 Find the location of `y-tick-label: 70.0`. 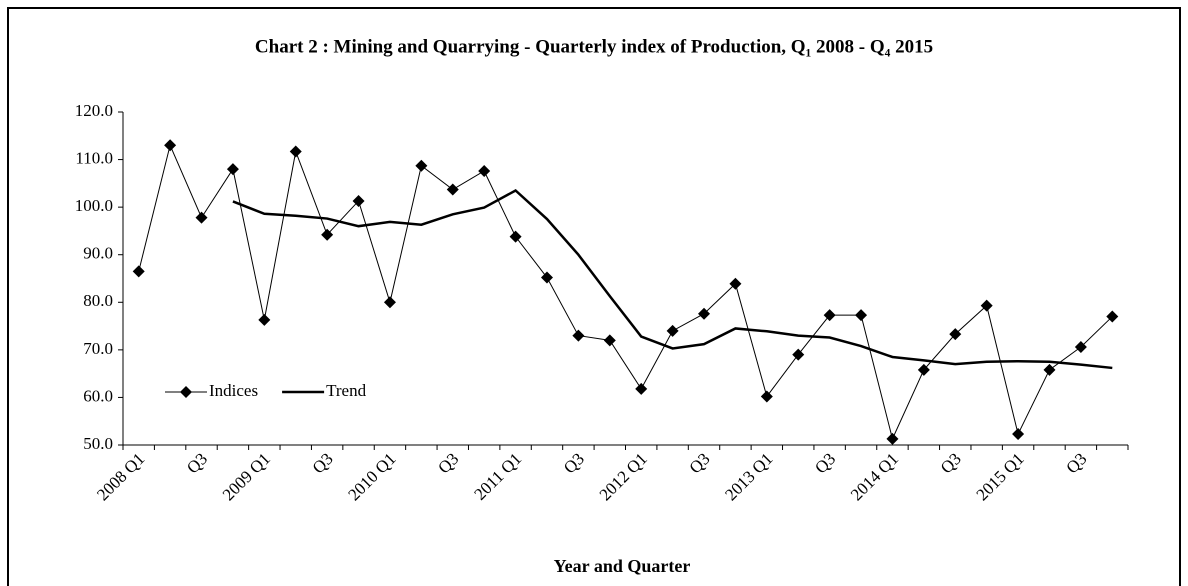

y-tick-label: 70.0 is located at coordinates (98, 348).